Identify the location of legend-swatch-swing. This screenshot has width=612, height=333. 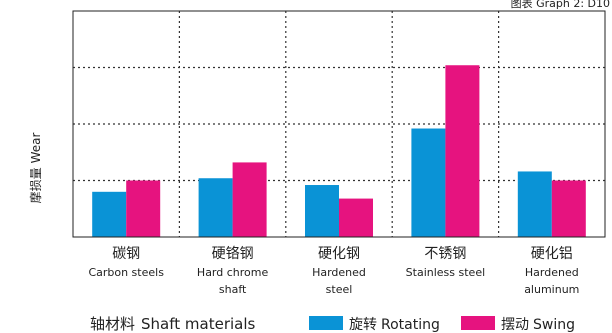
(478, 323).